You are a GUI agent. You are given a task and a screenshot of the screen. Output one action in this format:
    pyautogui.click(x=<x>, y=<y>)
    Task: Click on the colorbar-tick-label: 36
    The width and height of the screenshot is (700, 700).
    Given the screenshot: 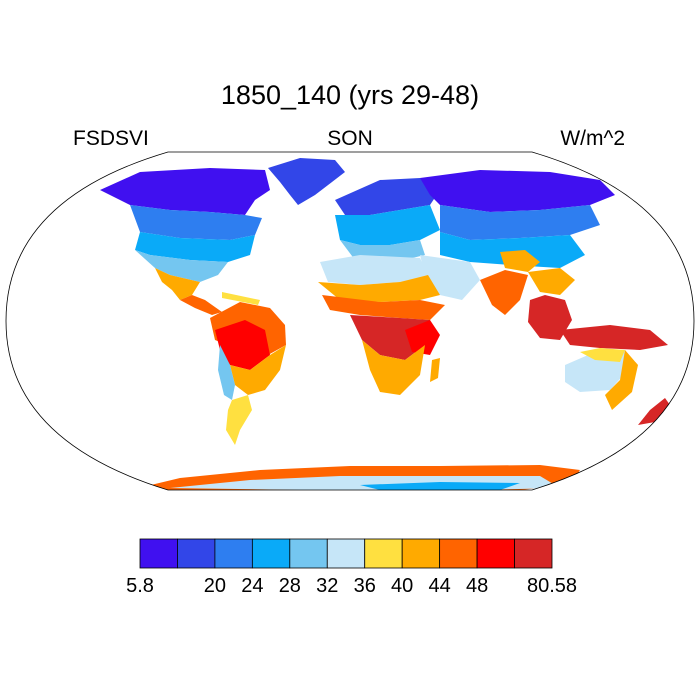 What is the action you would take?
    pyautogui.click(x=364, y=586)
    